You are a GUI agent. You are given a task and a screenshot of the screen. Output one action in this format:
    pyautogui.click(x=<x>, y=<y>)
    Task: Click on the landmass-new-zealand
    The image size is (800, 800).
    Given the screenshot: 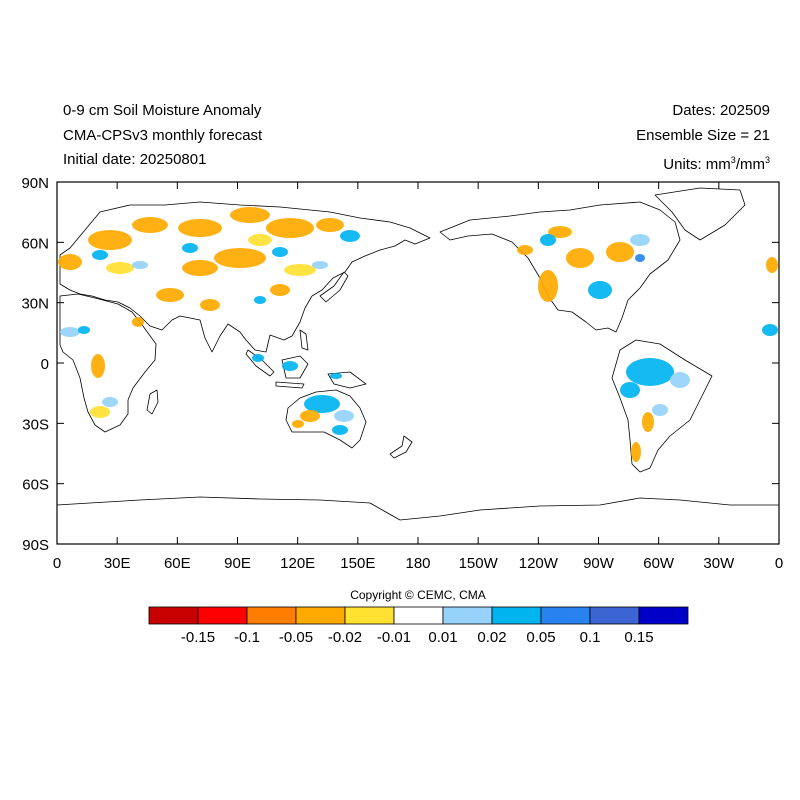 What is the action you would take?
    pyautogui.click(x=401, y=447)
    